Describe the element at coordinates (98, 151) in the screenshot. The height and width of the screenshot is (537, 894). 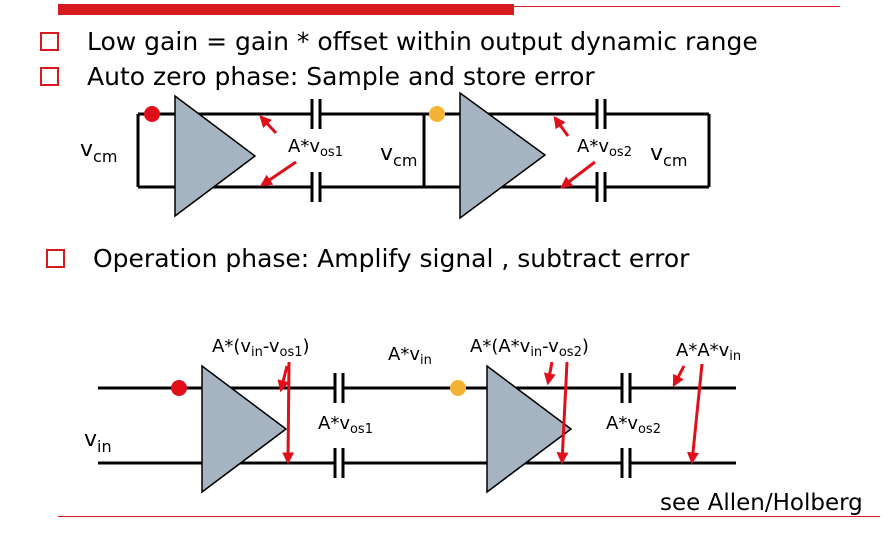
I see `label-vcm-left: vcm` at that location.